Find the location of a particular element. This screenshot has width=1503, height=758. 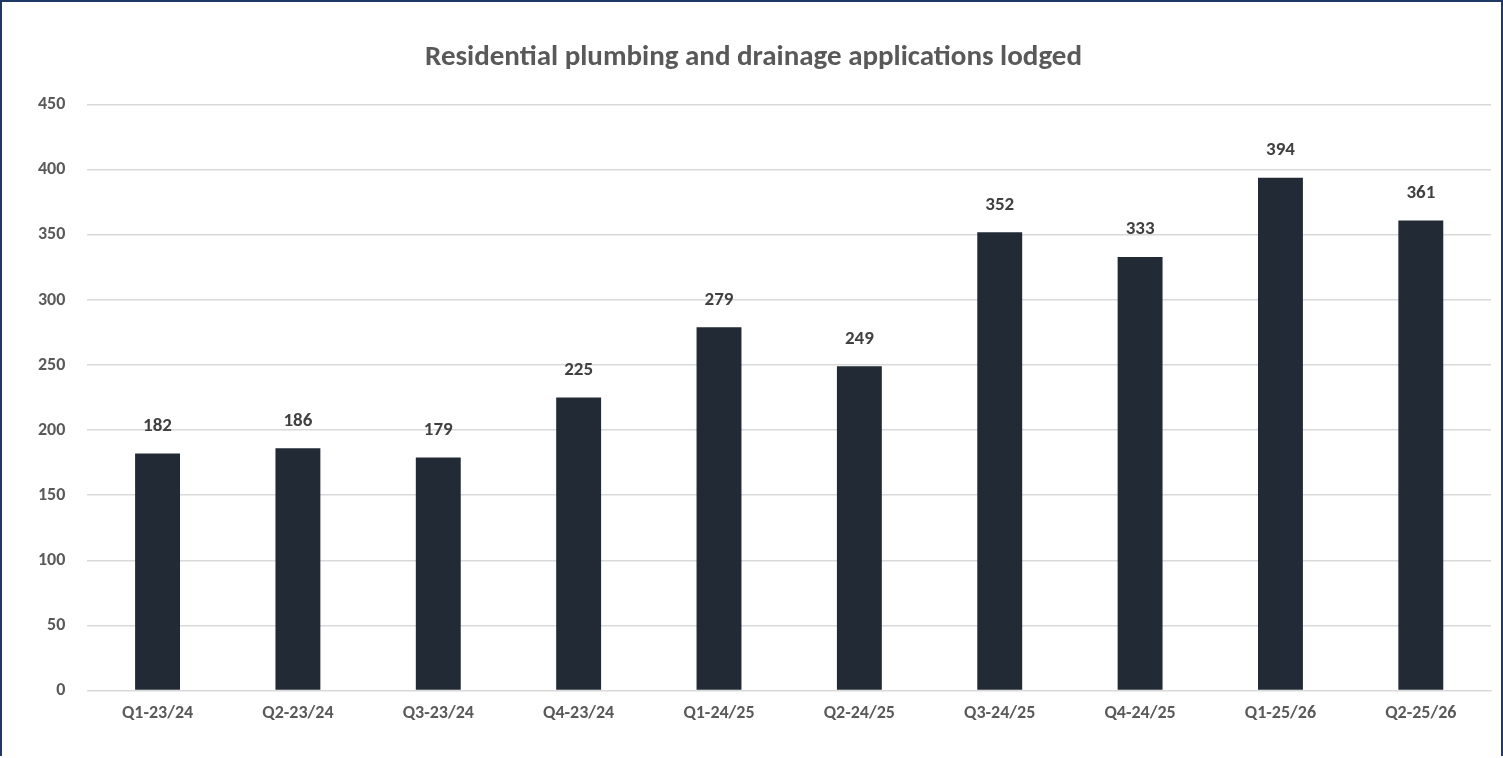

x-tick-label: Q3-23/24 is located at coordinates (438, 711).